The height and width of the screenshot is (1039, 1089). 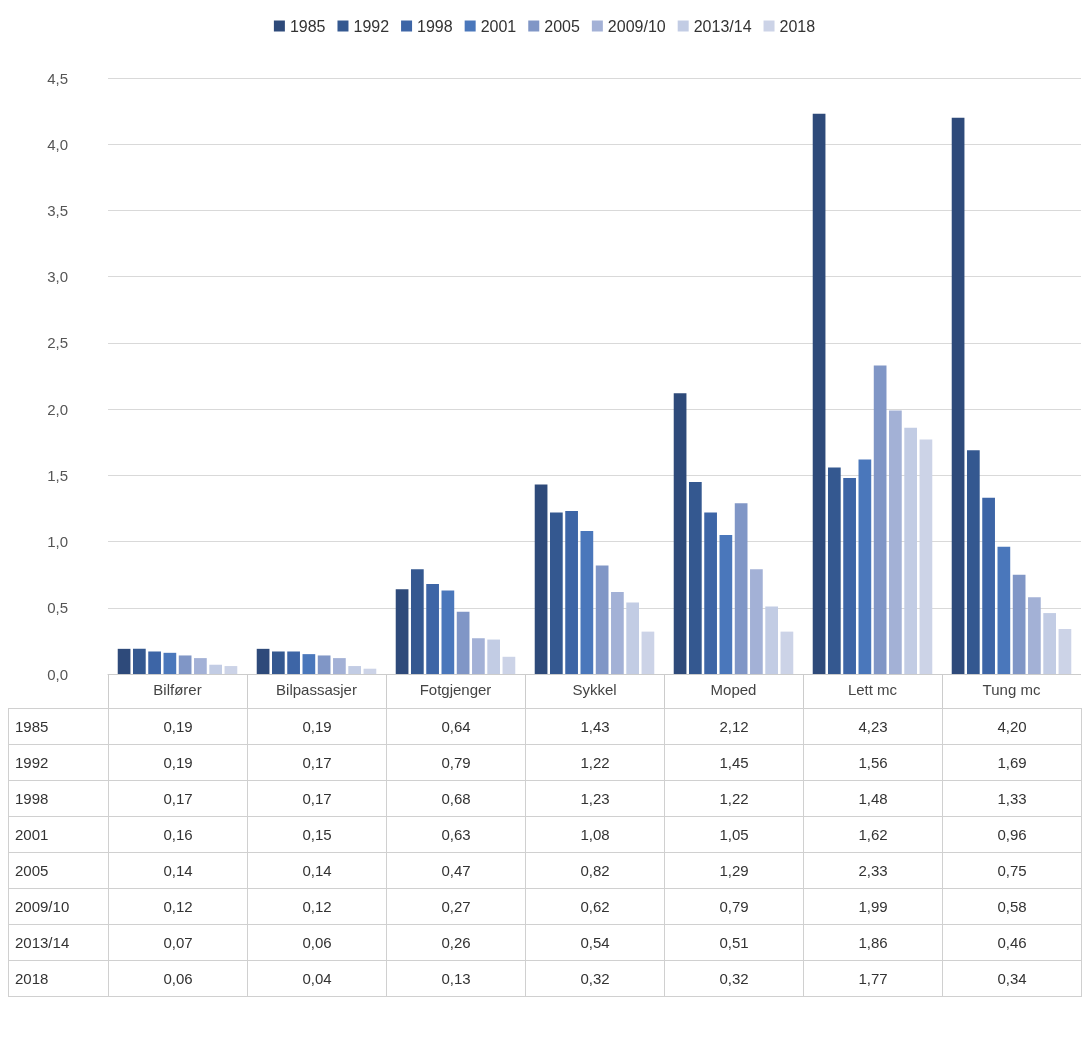 What do you see at coordinates (595, 942) in the screenshot?
I see `data-label: 0,54` at bounding box center [595, 942].